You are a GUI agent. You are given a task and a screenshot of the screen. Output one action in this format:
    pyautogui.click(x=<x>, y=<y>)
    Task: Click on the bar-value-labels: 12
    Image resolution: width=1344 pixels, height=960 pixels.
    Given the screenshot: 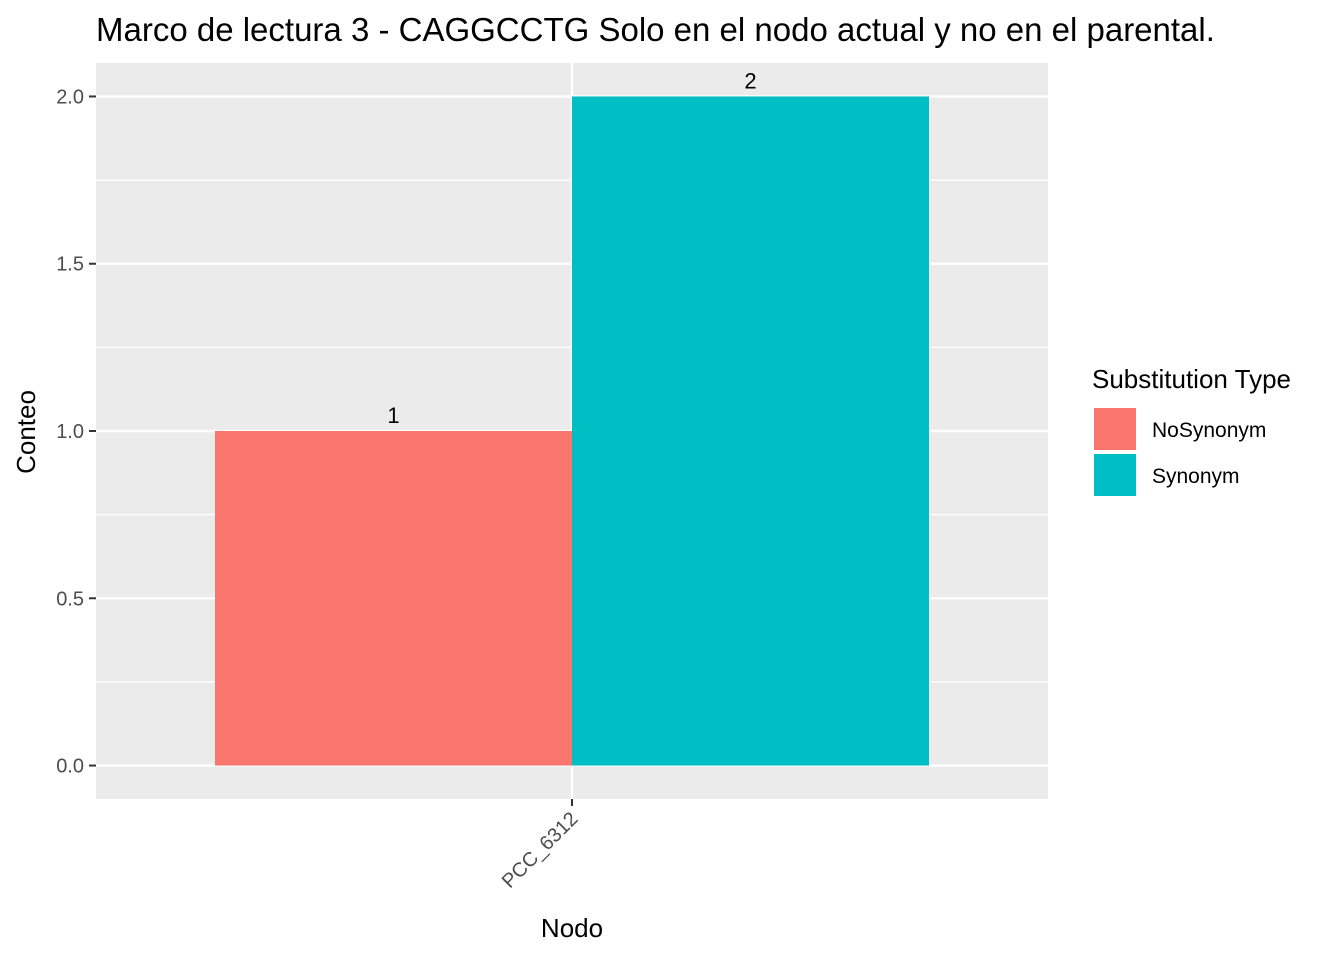 What is the action you would take?
    pyautogui.click(x=571, y=248)
    